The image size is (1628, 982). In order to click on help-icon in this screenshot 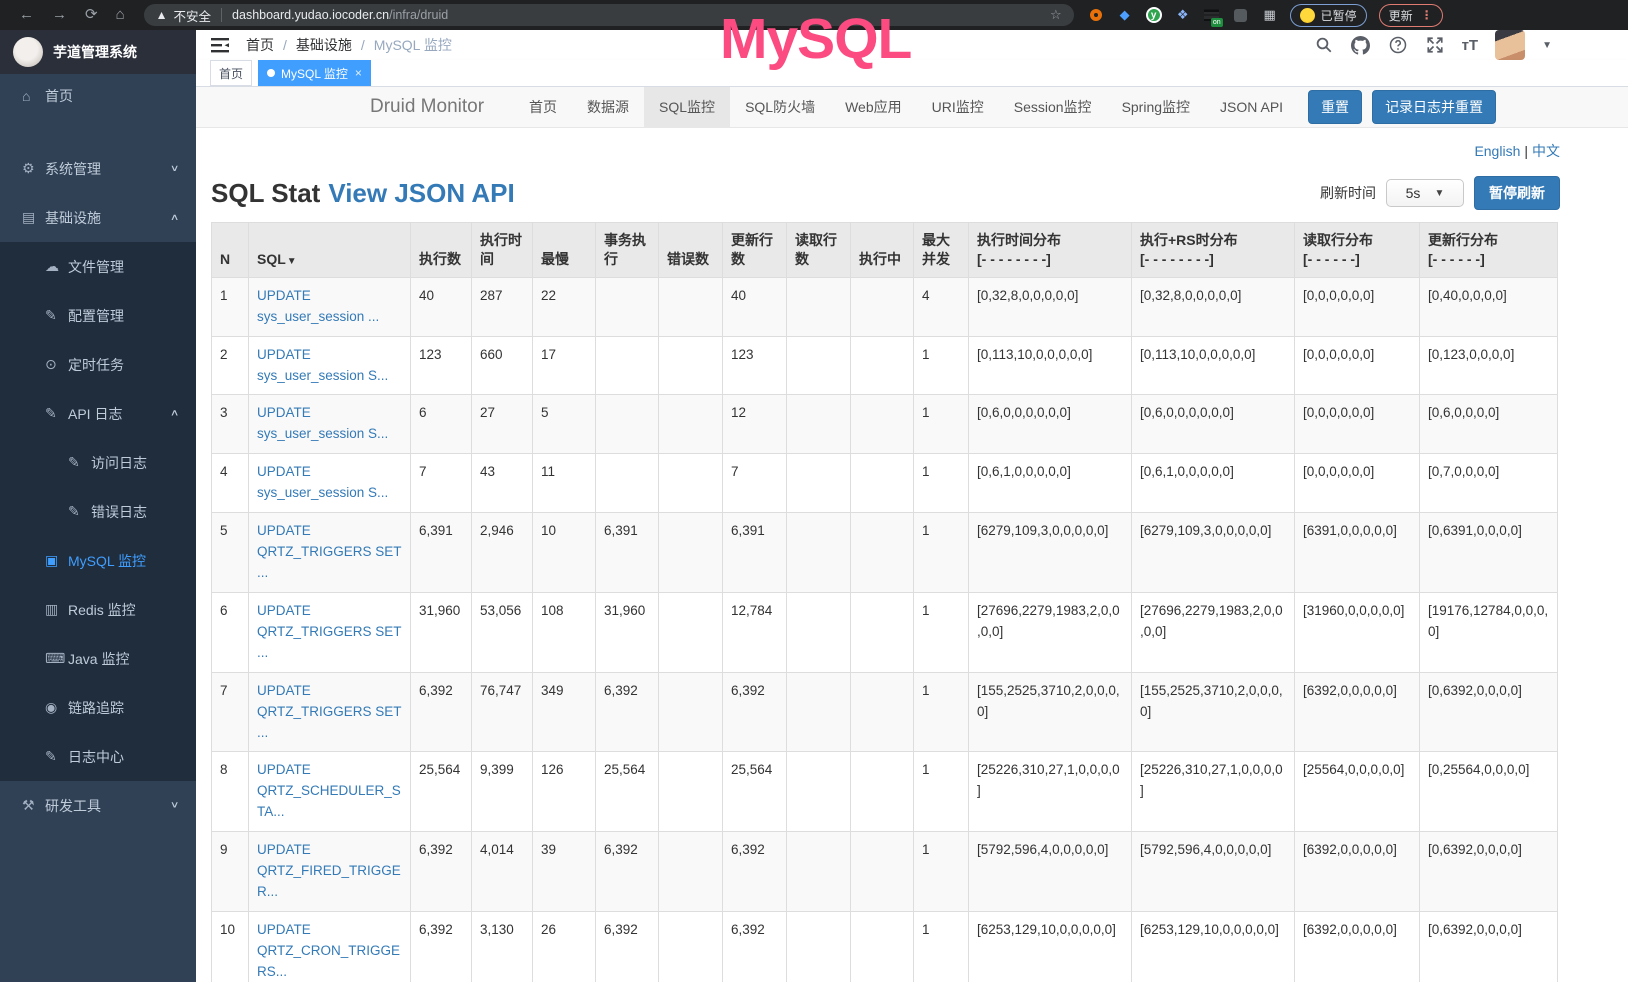, I will do `click(1398, 45)`.